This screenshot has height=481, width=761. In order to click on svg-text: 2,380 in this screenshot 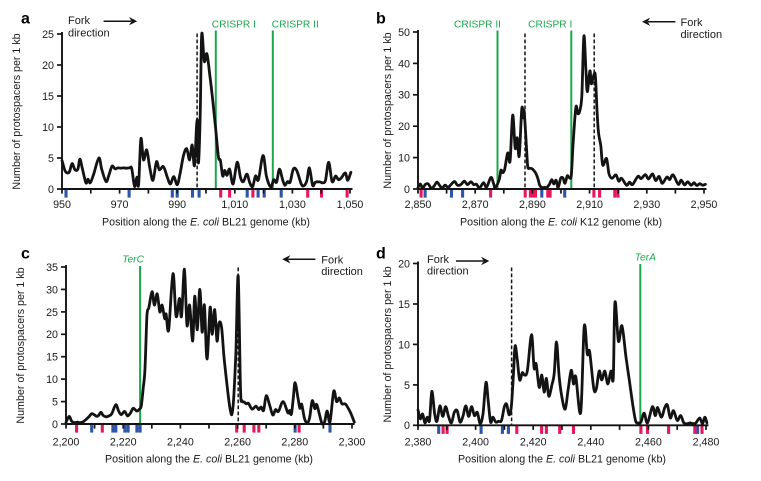, I will do `click(418, 443)`.